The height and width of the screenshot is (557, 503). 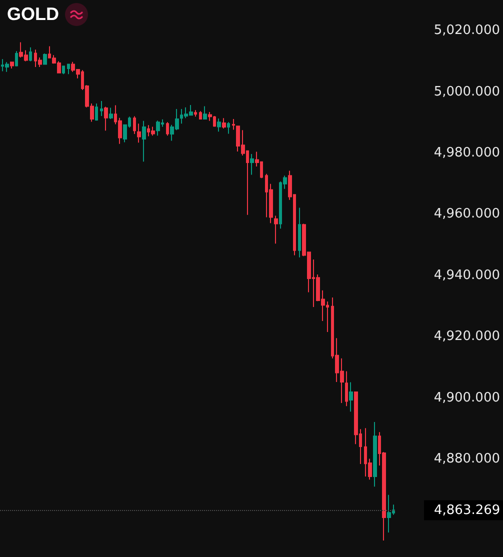 What do you see at coordinates (467, 275) in the screenshot?
I see `y-tick-label: 4,940.000` at bounding box center [467, 275].